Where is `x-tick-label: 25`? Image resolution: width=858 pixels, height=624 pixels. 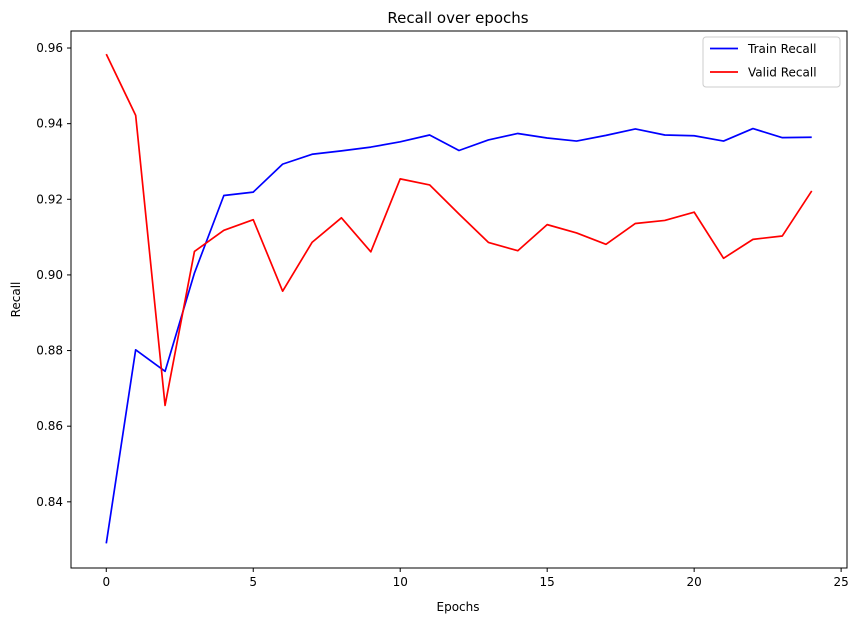
x-tick-label: 25 is located at coordinates (840, 582).